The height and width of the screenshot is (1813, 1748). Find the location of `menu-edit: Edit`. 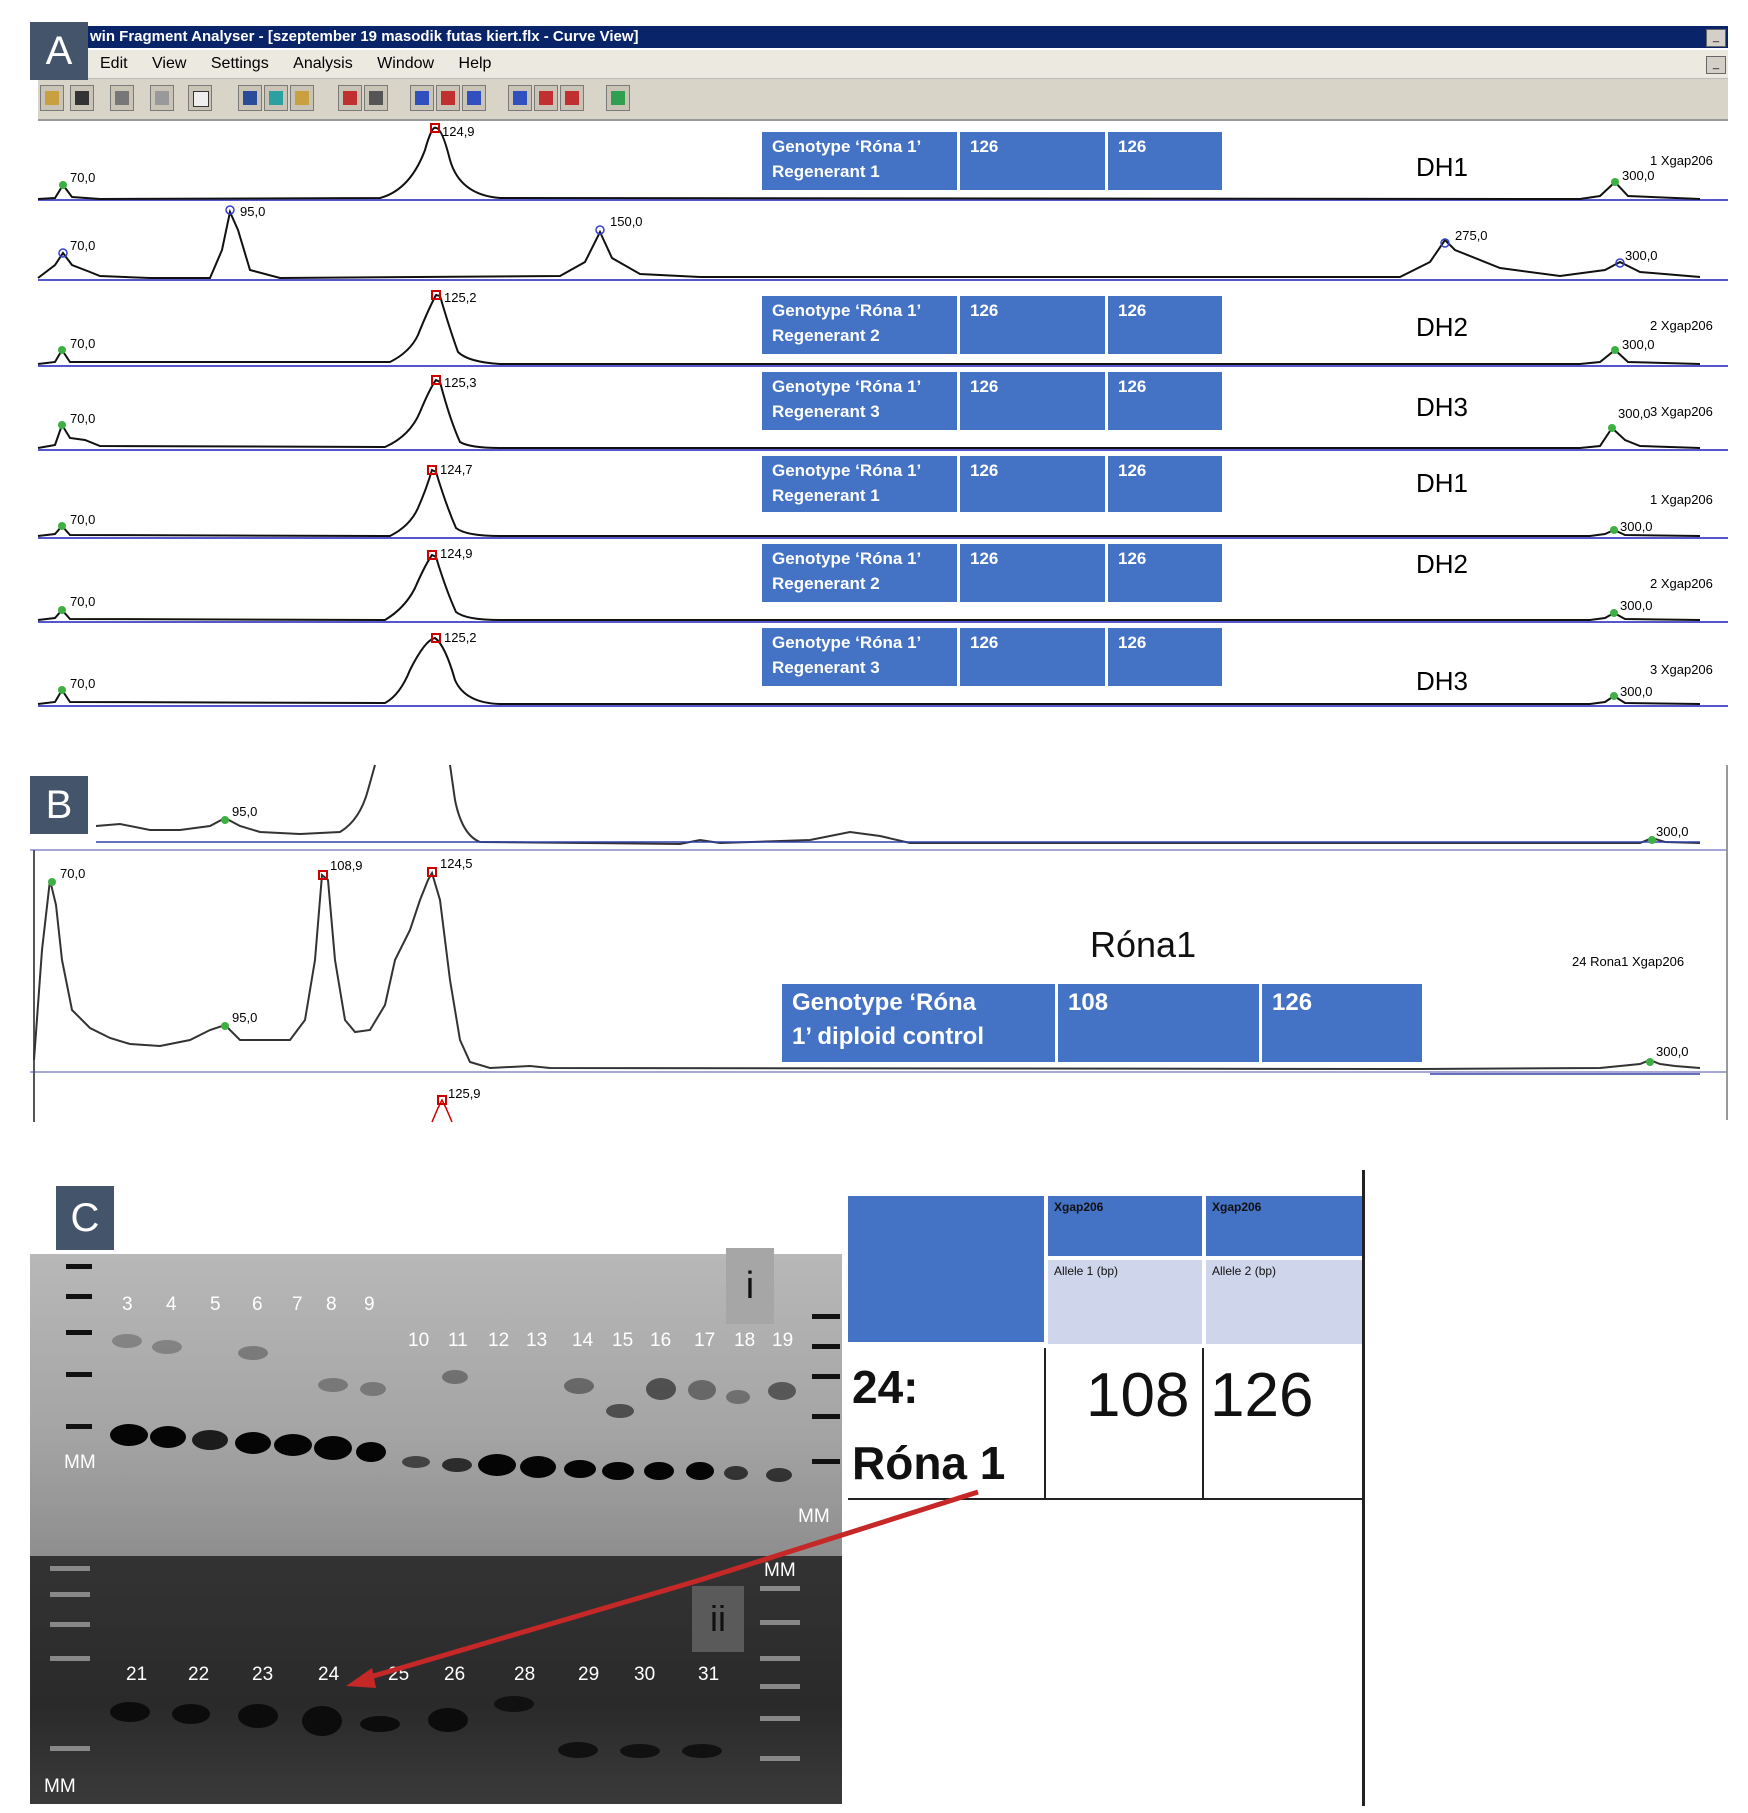

menu-edit: Edit is located at coordinates (114, 63).